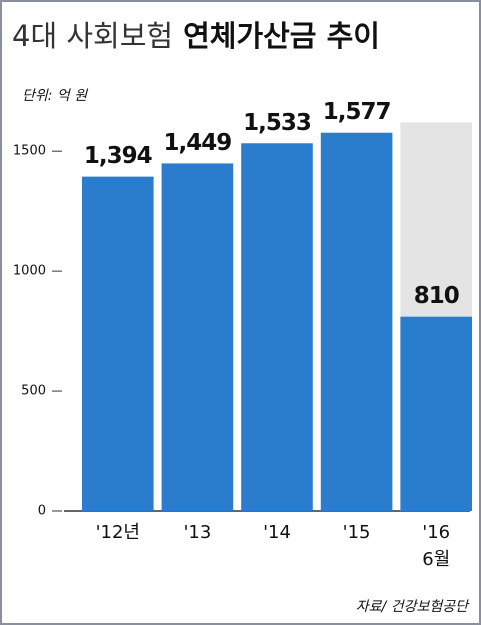  What do you see at coordinates (55, 96) in the screenshot?
I see `unit-label: 단위: 억 원` at bounding box center [55, 96].